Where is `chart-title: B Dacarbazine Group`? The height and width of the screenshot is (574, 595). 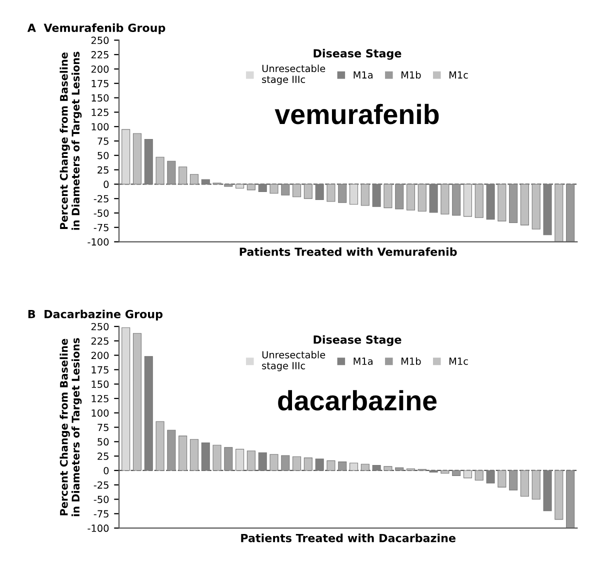
chart-title: B Dacarbazine Group is located at coordinates (95, 315).